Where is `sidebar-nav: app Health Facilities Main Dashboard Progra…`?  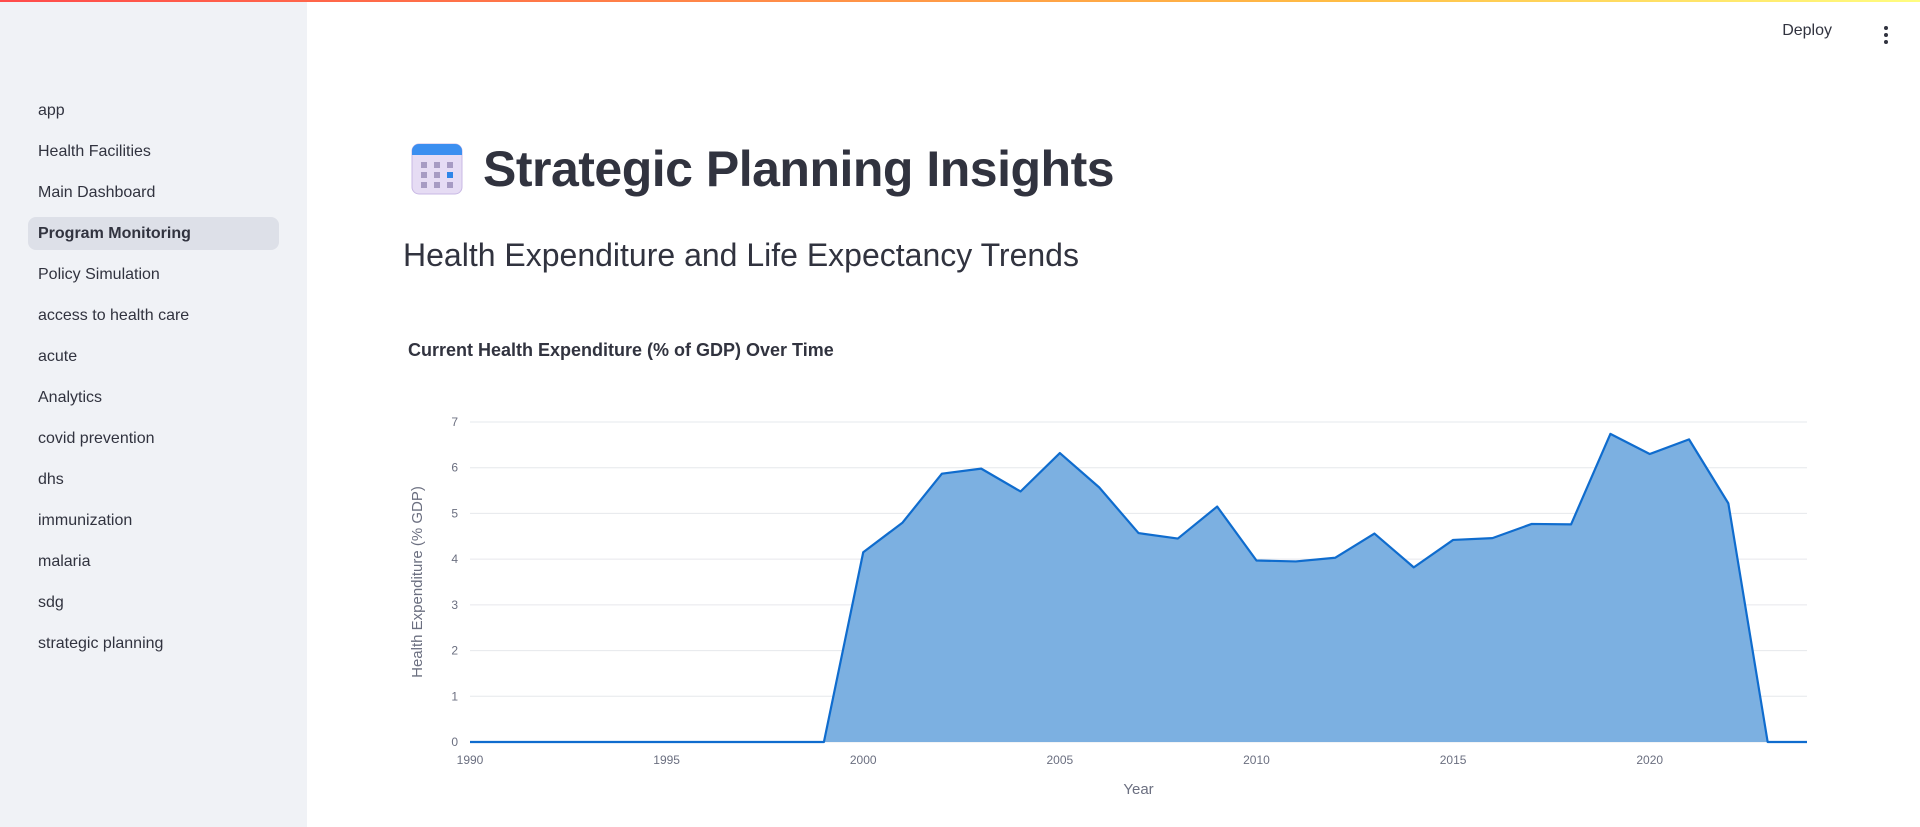
sidebar-nav: app Health Facilities Main Dashboard Progra… is located at coordinates (153, 381).